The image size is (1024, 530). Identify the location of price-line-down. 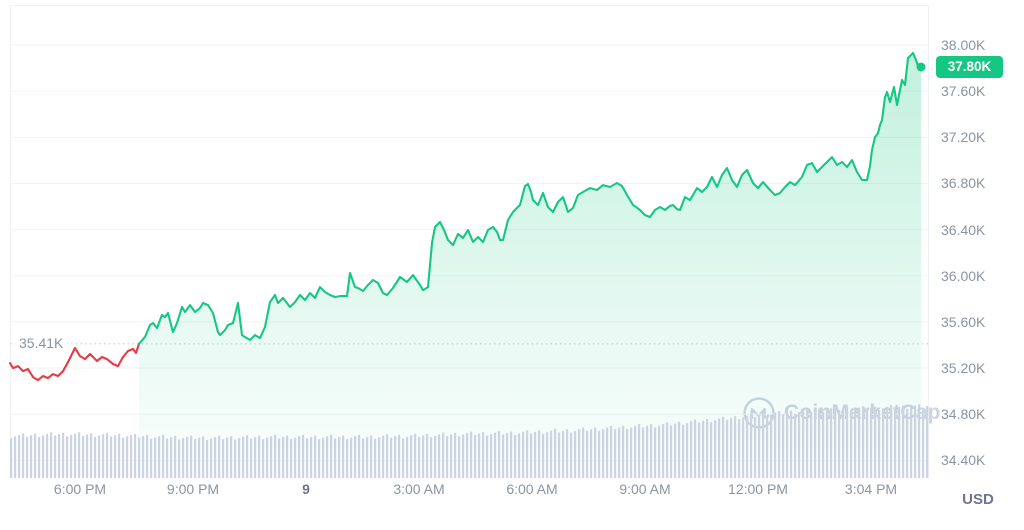
(74, 362).